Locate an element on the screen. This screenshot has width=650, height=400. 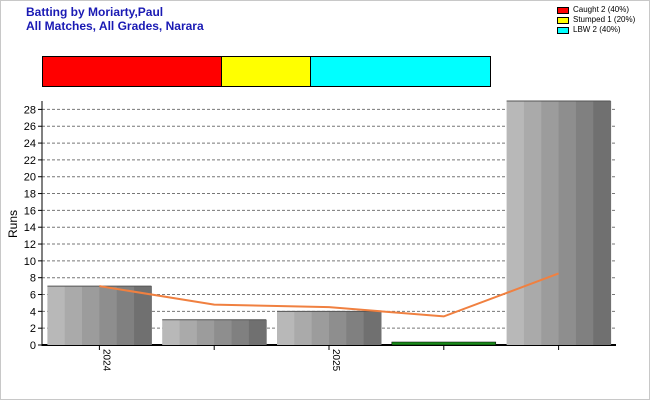
x-tick-label: 2024 is located at coordinates (105, 360).